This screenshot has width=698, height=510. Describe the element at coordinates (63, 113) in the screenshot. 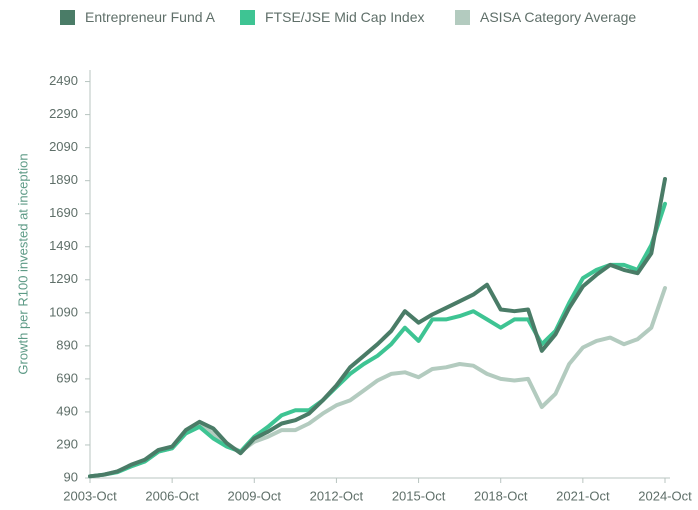

I see `y-tick-label: 2290` at that location.